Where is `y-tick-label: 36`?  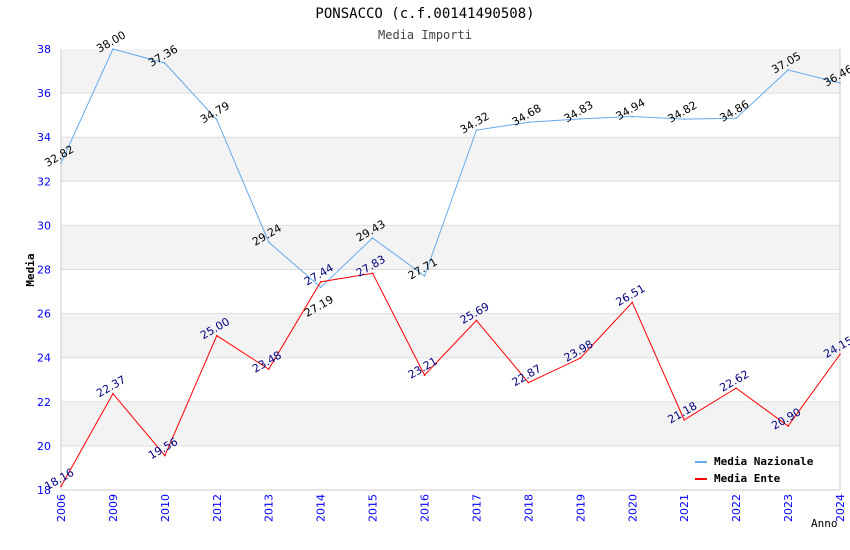
y-tick-label: 36 is located at coordinates (44, 93).